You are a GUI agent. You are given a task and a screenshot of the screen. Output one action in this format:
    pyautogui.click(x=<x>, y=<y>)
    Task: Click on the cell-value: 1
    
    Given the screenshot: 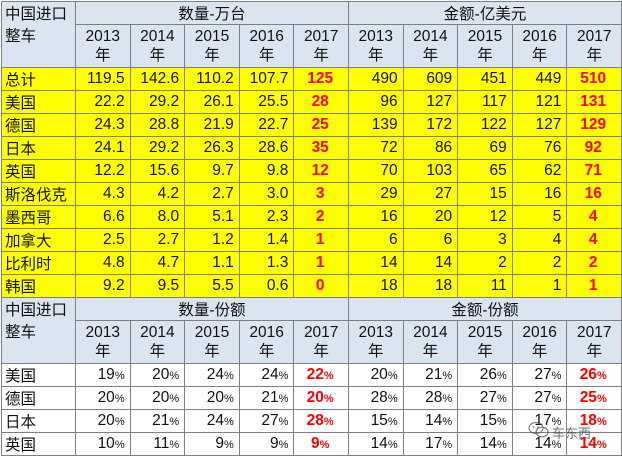 What is the action you would take?
    pyautogui.click(x=320, y=262)
    